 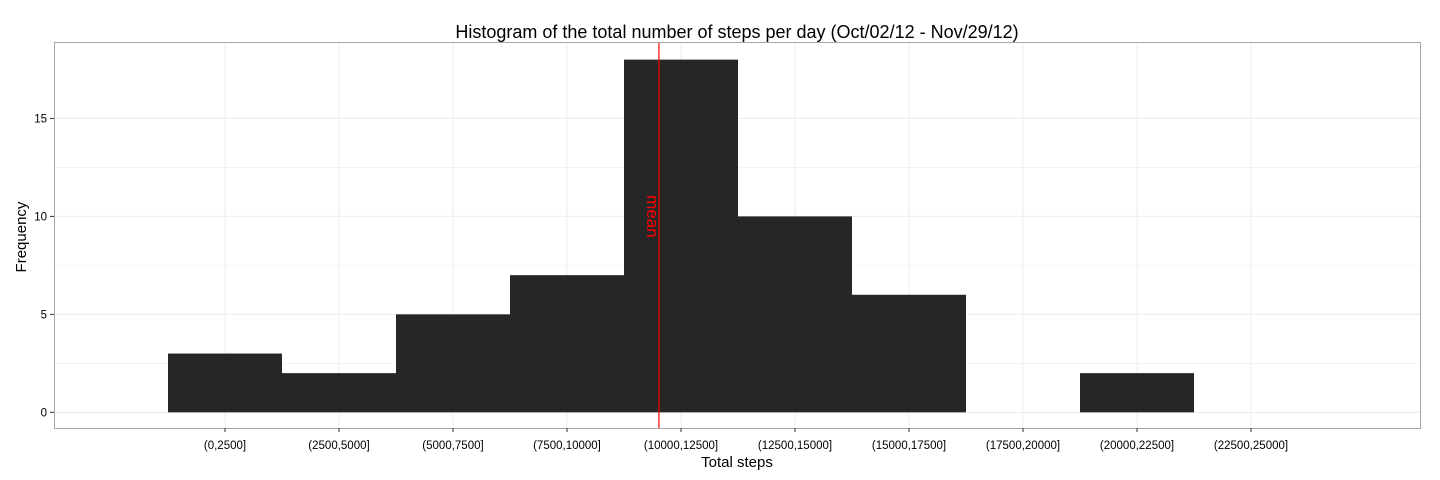 What do you see at coordinates (40, 119) in the screenshot?
I see `y-tick-label: 15` at bounding box center [40, 119].